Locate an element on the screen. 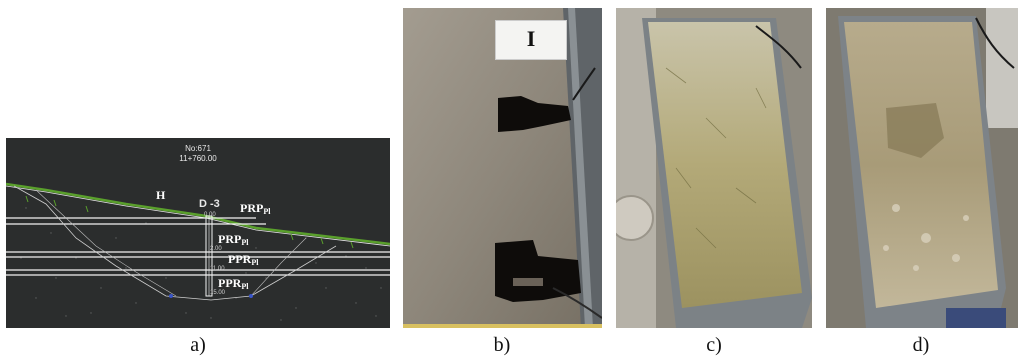 The image size is (1018, 361). section-chainage: 11+760.00 is located at coordinates (198, 158).